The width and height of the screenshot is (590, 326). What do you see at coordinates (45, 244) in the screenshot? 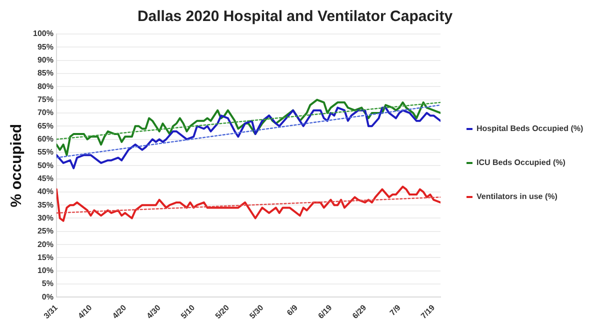
I see `y-tick-label: 20%` at bounding box center [45, 244].